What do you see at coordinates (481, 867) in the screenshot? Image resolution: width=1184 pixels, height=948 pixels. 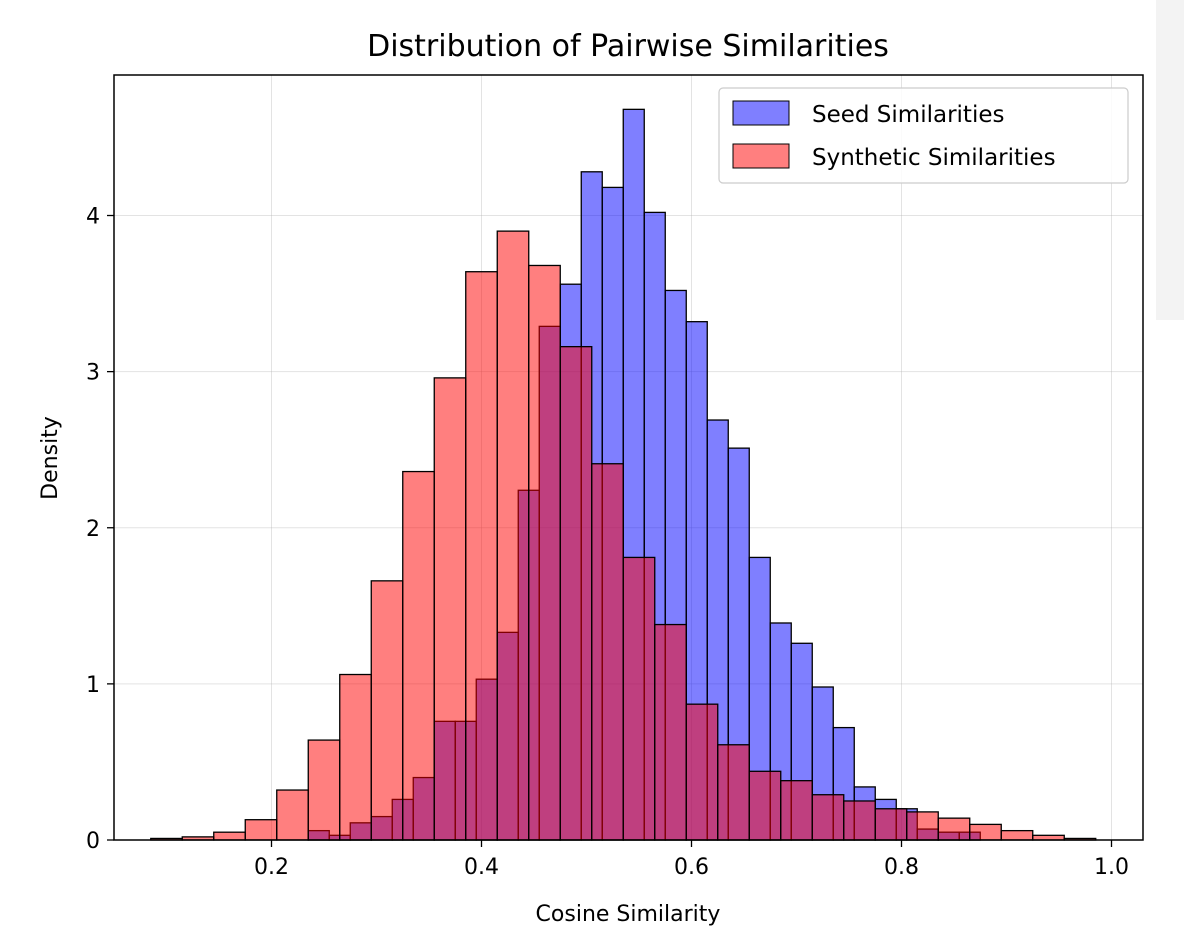 I see `x-tick-label: 0.4` at bounding box center [481, 867].